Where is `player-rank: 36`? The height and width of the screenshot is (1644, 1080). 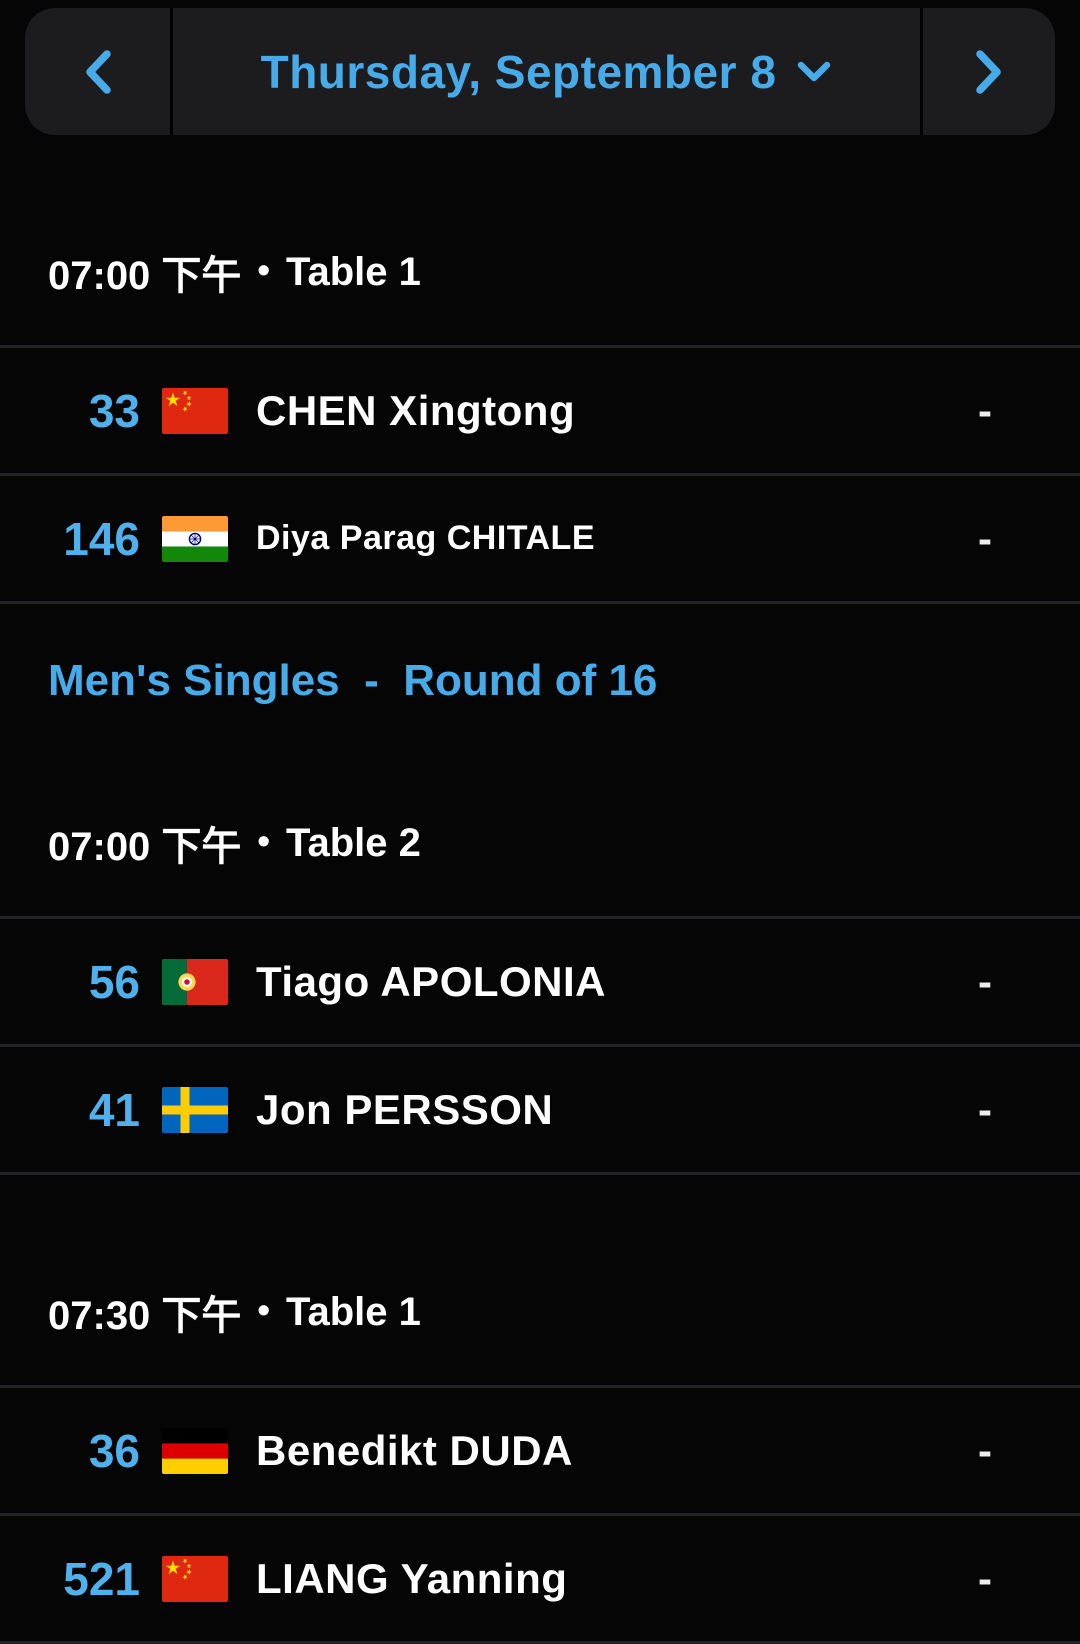
player-rank: 36 is located at coordinates (114, 1450).